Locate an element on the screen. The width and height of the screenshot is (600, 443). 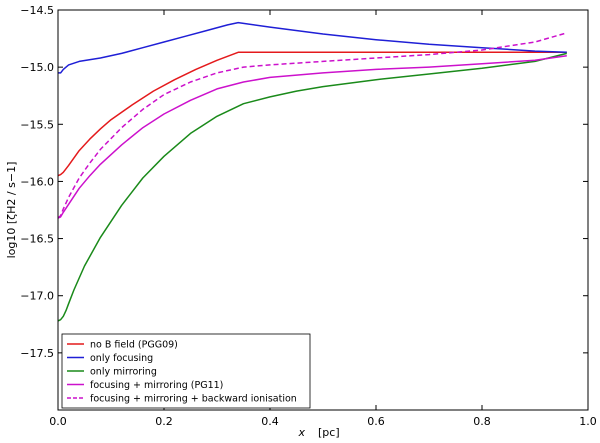
y-tick-label: −17.0 is located at coordinates (37, 296).